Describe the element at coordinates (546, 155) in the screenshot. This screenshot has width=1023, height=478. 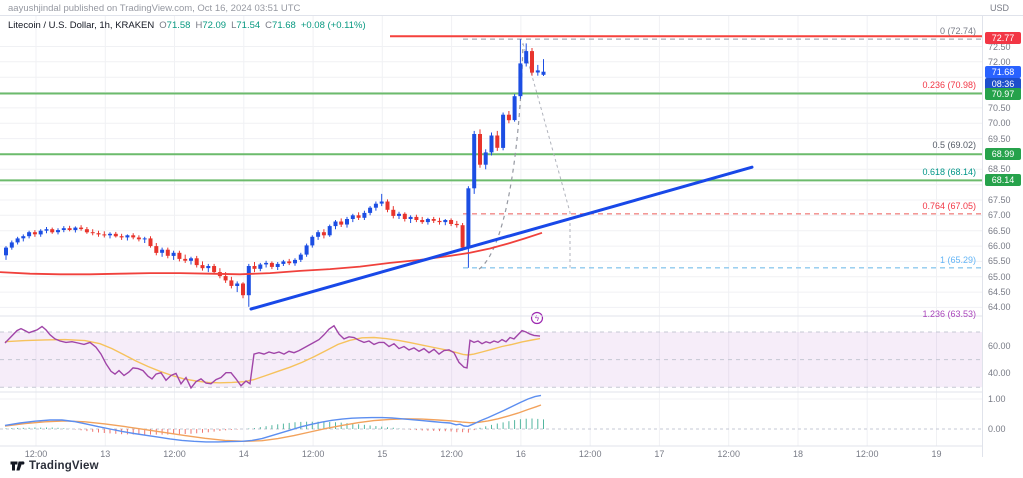
I see `fib-connector-line` at that location.